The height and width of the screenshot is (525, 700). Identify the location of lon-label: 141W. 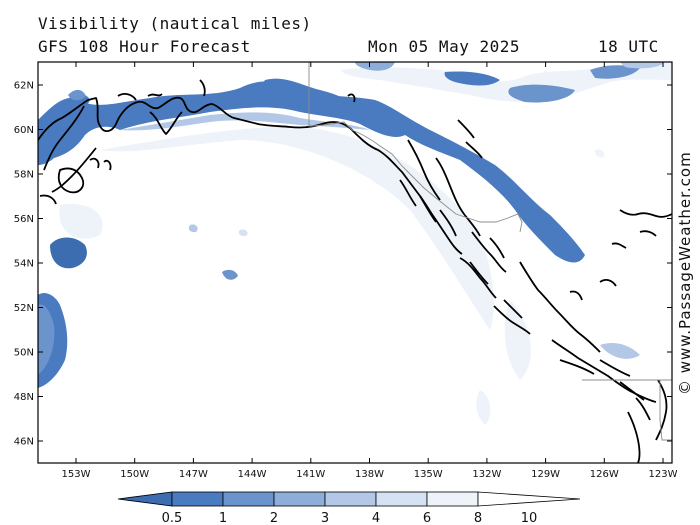
(310, 474).